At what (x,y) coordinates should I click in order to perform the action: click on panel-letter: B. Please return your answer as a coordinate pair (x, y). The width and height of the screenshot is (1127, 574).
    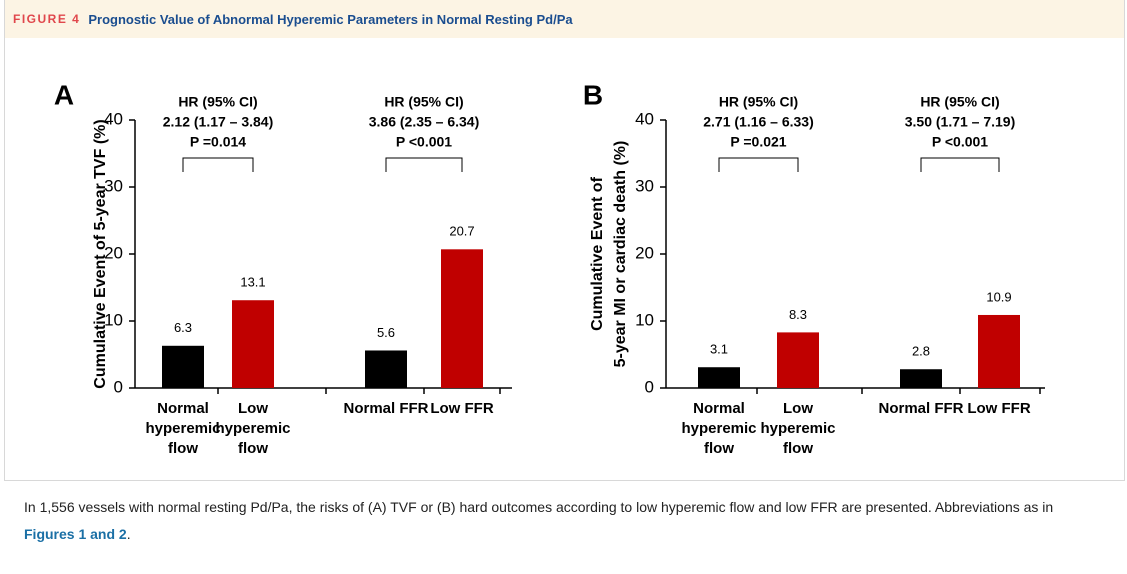
    Looking at the image, I should click on (593, 94).